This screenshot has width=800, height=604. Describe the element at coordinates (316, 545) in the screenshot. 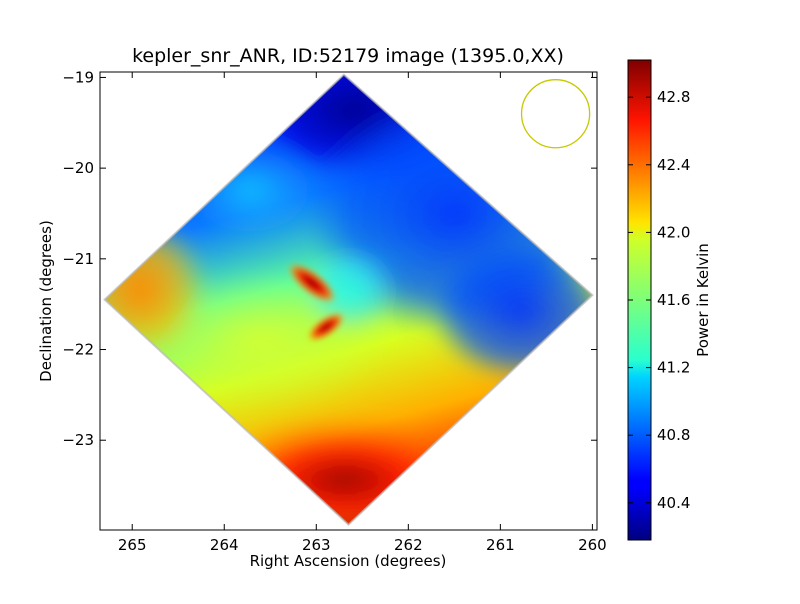

I see `x-tick-label: 263` at that location.